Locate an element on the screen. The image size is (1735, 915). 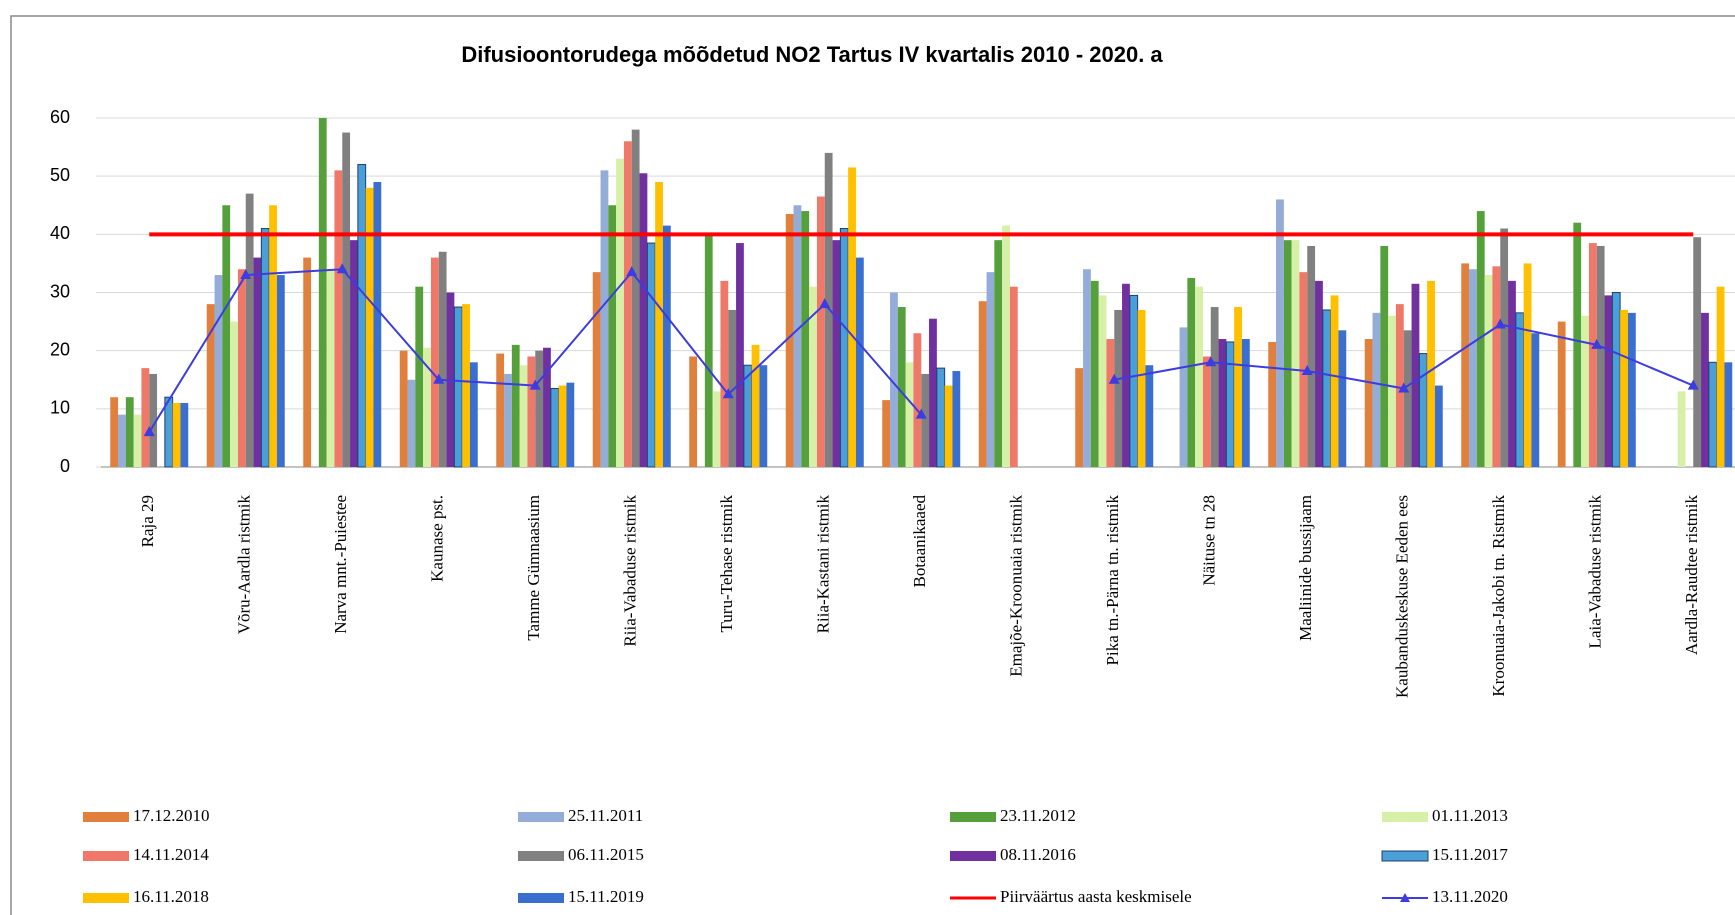
x-tick-label: Võru-Aardla ristmik is located at coordinates (244, 565).